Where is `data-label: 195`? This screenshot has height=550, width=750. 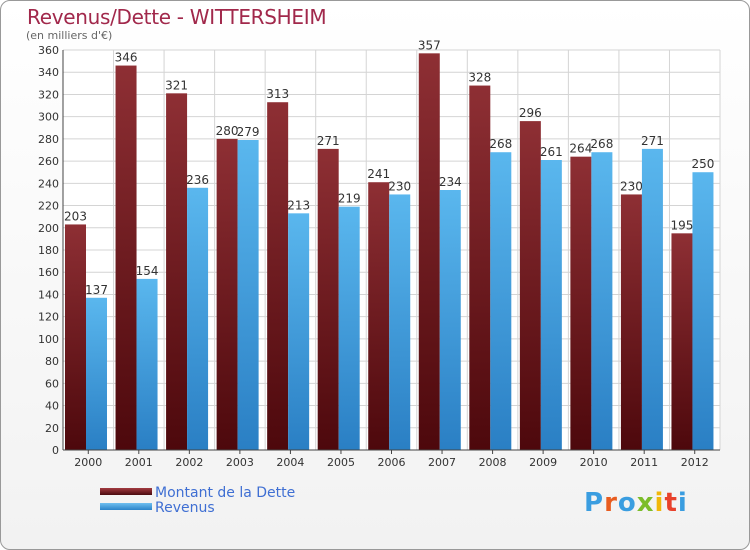 data-label: 195 is located at coordinates (682, 225).